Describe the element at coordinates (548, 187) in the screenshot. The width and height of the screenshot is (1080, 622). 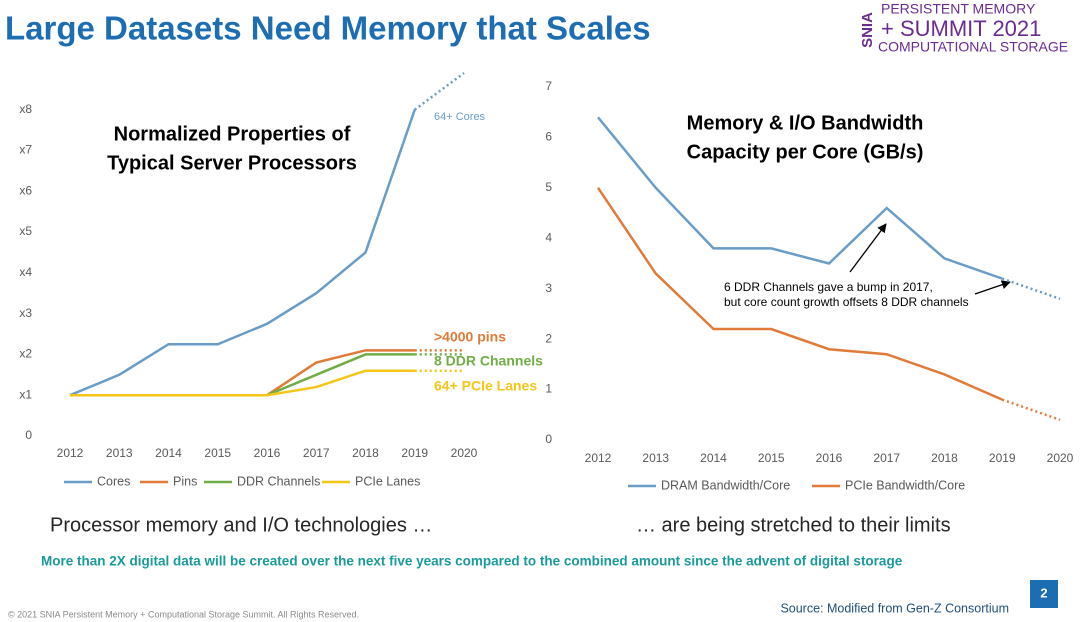
I see `y-tick-label: 5` at that location.